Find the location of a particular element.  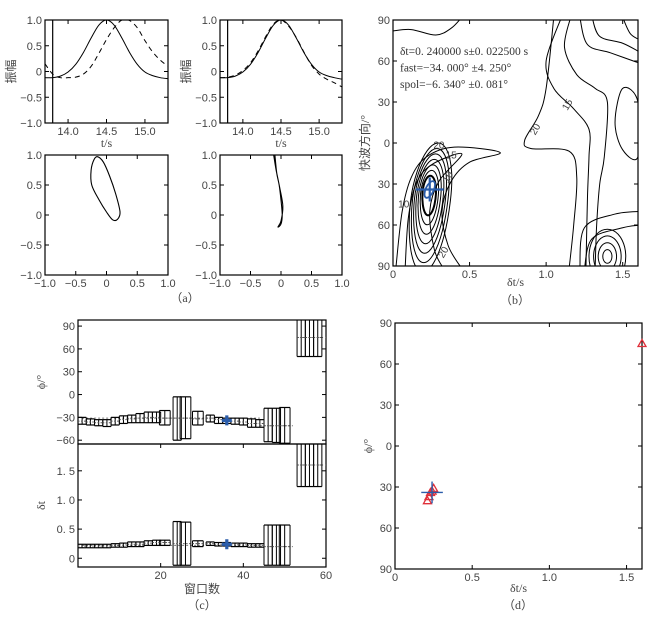

particle-motion-line is located at coordinates (105, 189).